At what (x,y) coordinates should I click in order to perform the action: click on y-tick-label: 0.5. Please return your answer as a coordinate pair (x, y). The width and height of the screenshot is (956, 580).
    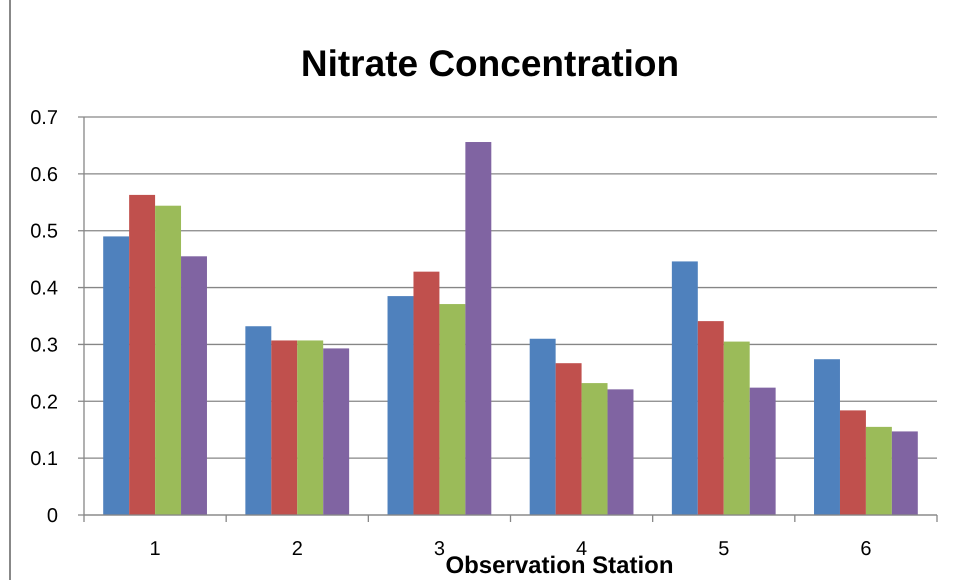
    Looking at the image, I should click on (44, 231).